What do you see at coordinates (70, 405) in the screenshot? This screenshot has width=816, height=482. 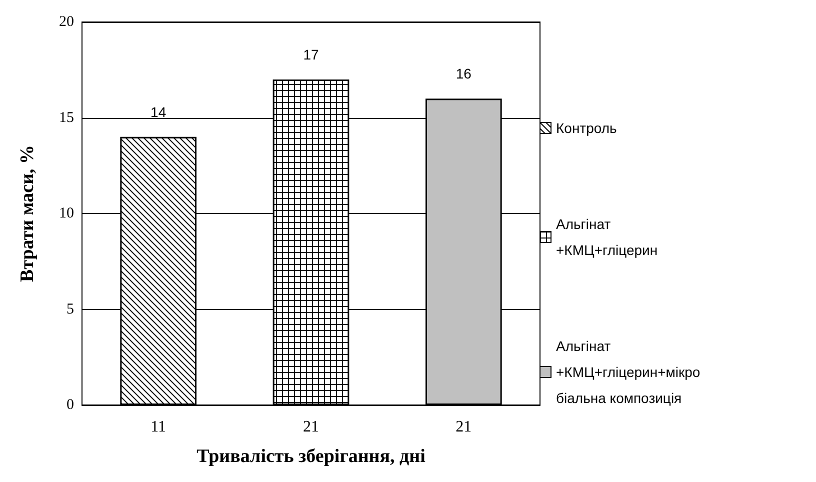 I see `y-tick-label: 0` at bounding box center [70, 405].